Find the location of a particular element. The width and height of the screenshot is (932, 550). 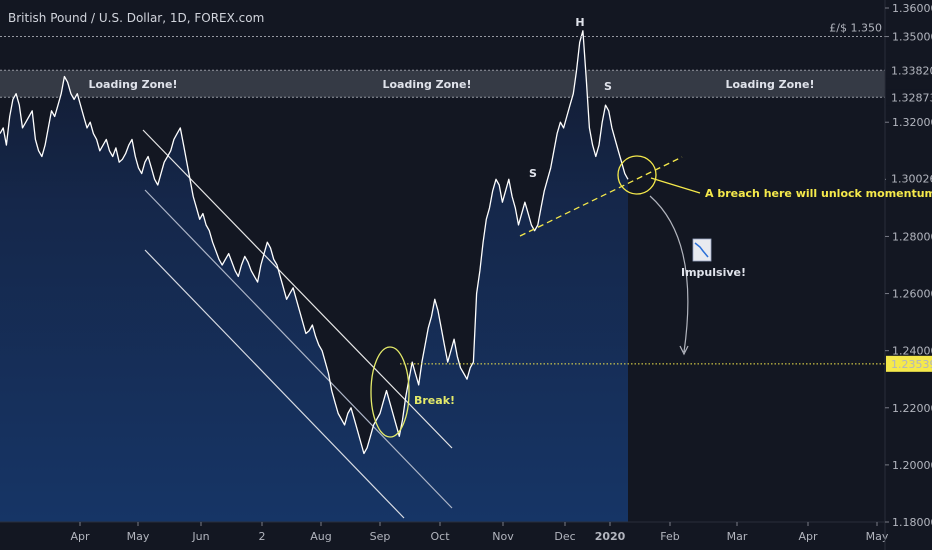

y-tick-label: 1.24000 is located at coordinates (912, 351).